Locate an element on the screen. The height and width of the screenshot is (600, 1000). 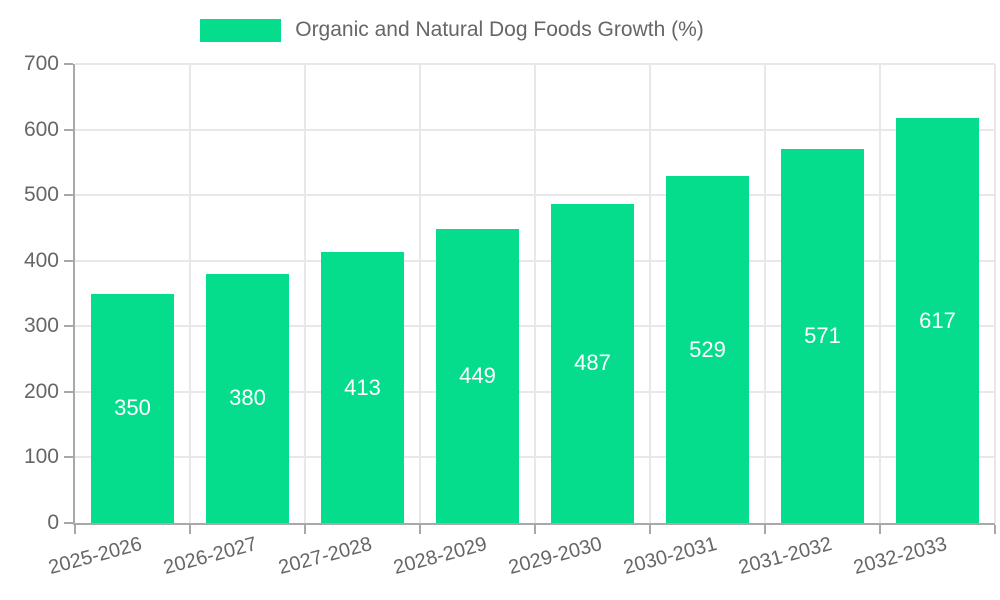
x-tick-label: 2027-2028 is located at coordinates (325, 556).